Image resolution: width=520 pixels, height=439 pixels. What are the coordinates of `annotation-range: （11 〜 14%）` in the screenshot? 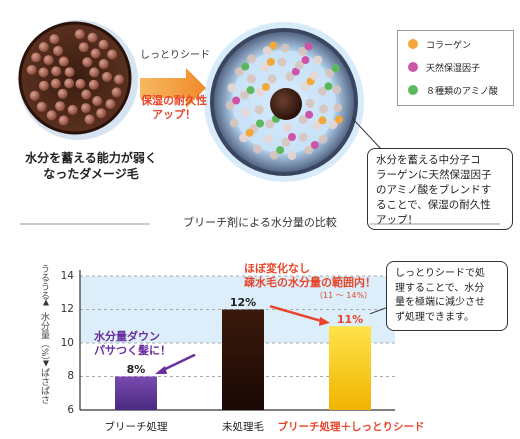 It's located at (344, 295).